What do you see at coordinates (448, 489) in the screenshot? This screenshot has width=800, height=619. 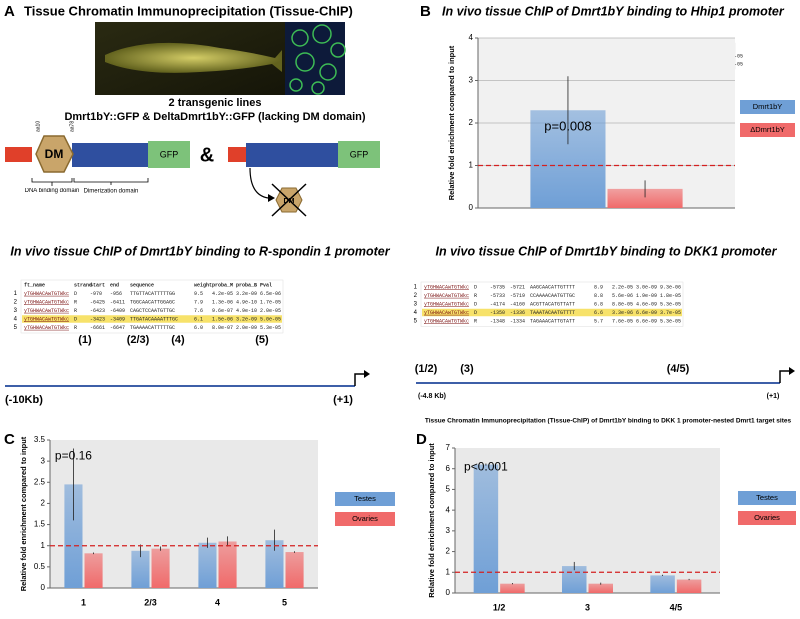 I see `y-tick-label: 5` at bounding box center [448, 489].